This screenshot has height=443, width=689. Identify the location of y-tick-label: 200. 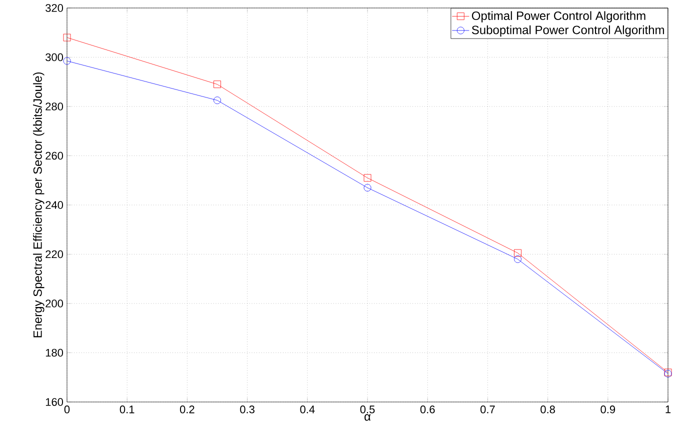
(55, 304).